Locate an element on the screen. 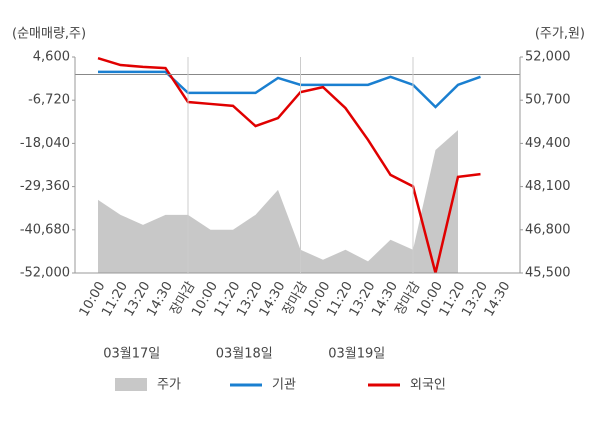 The width and height of the screenshot is (600, 428). y-tick-label: -18,040 is located at coordinates (45, 143).